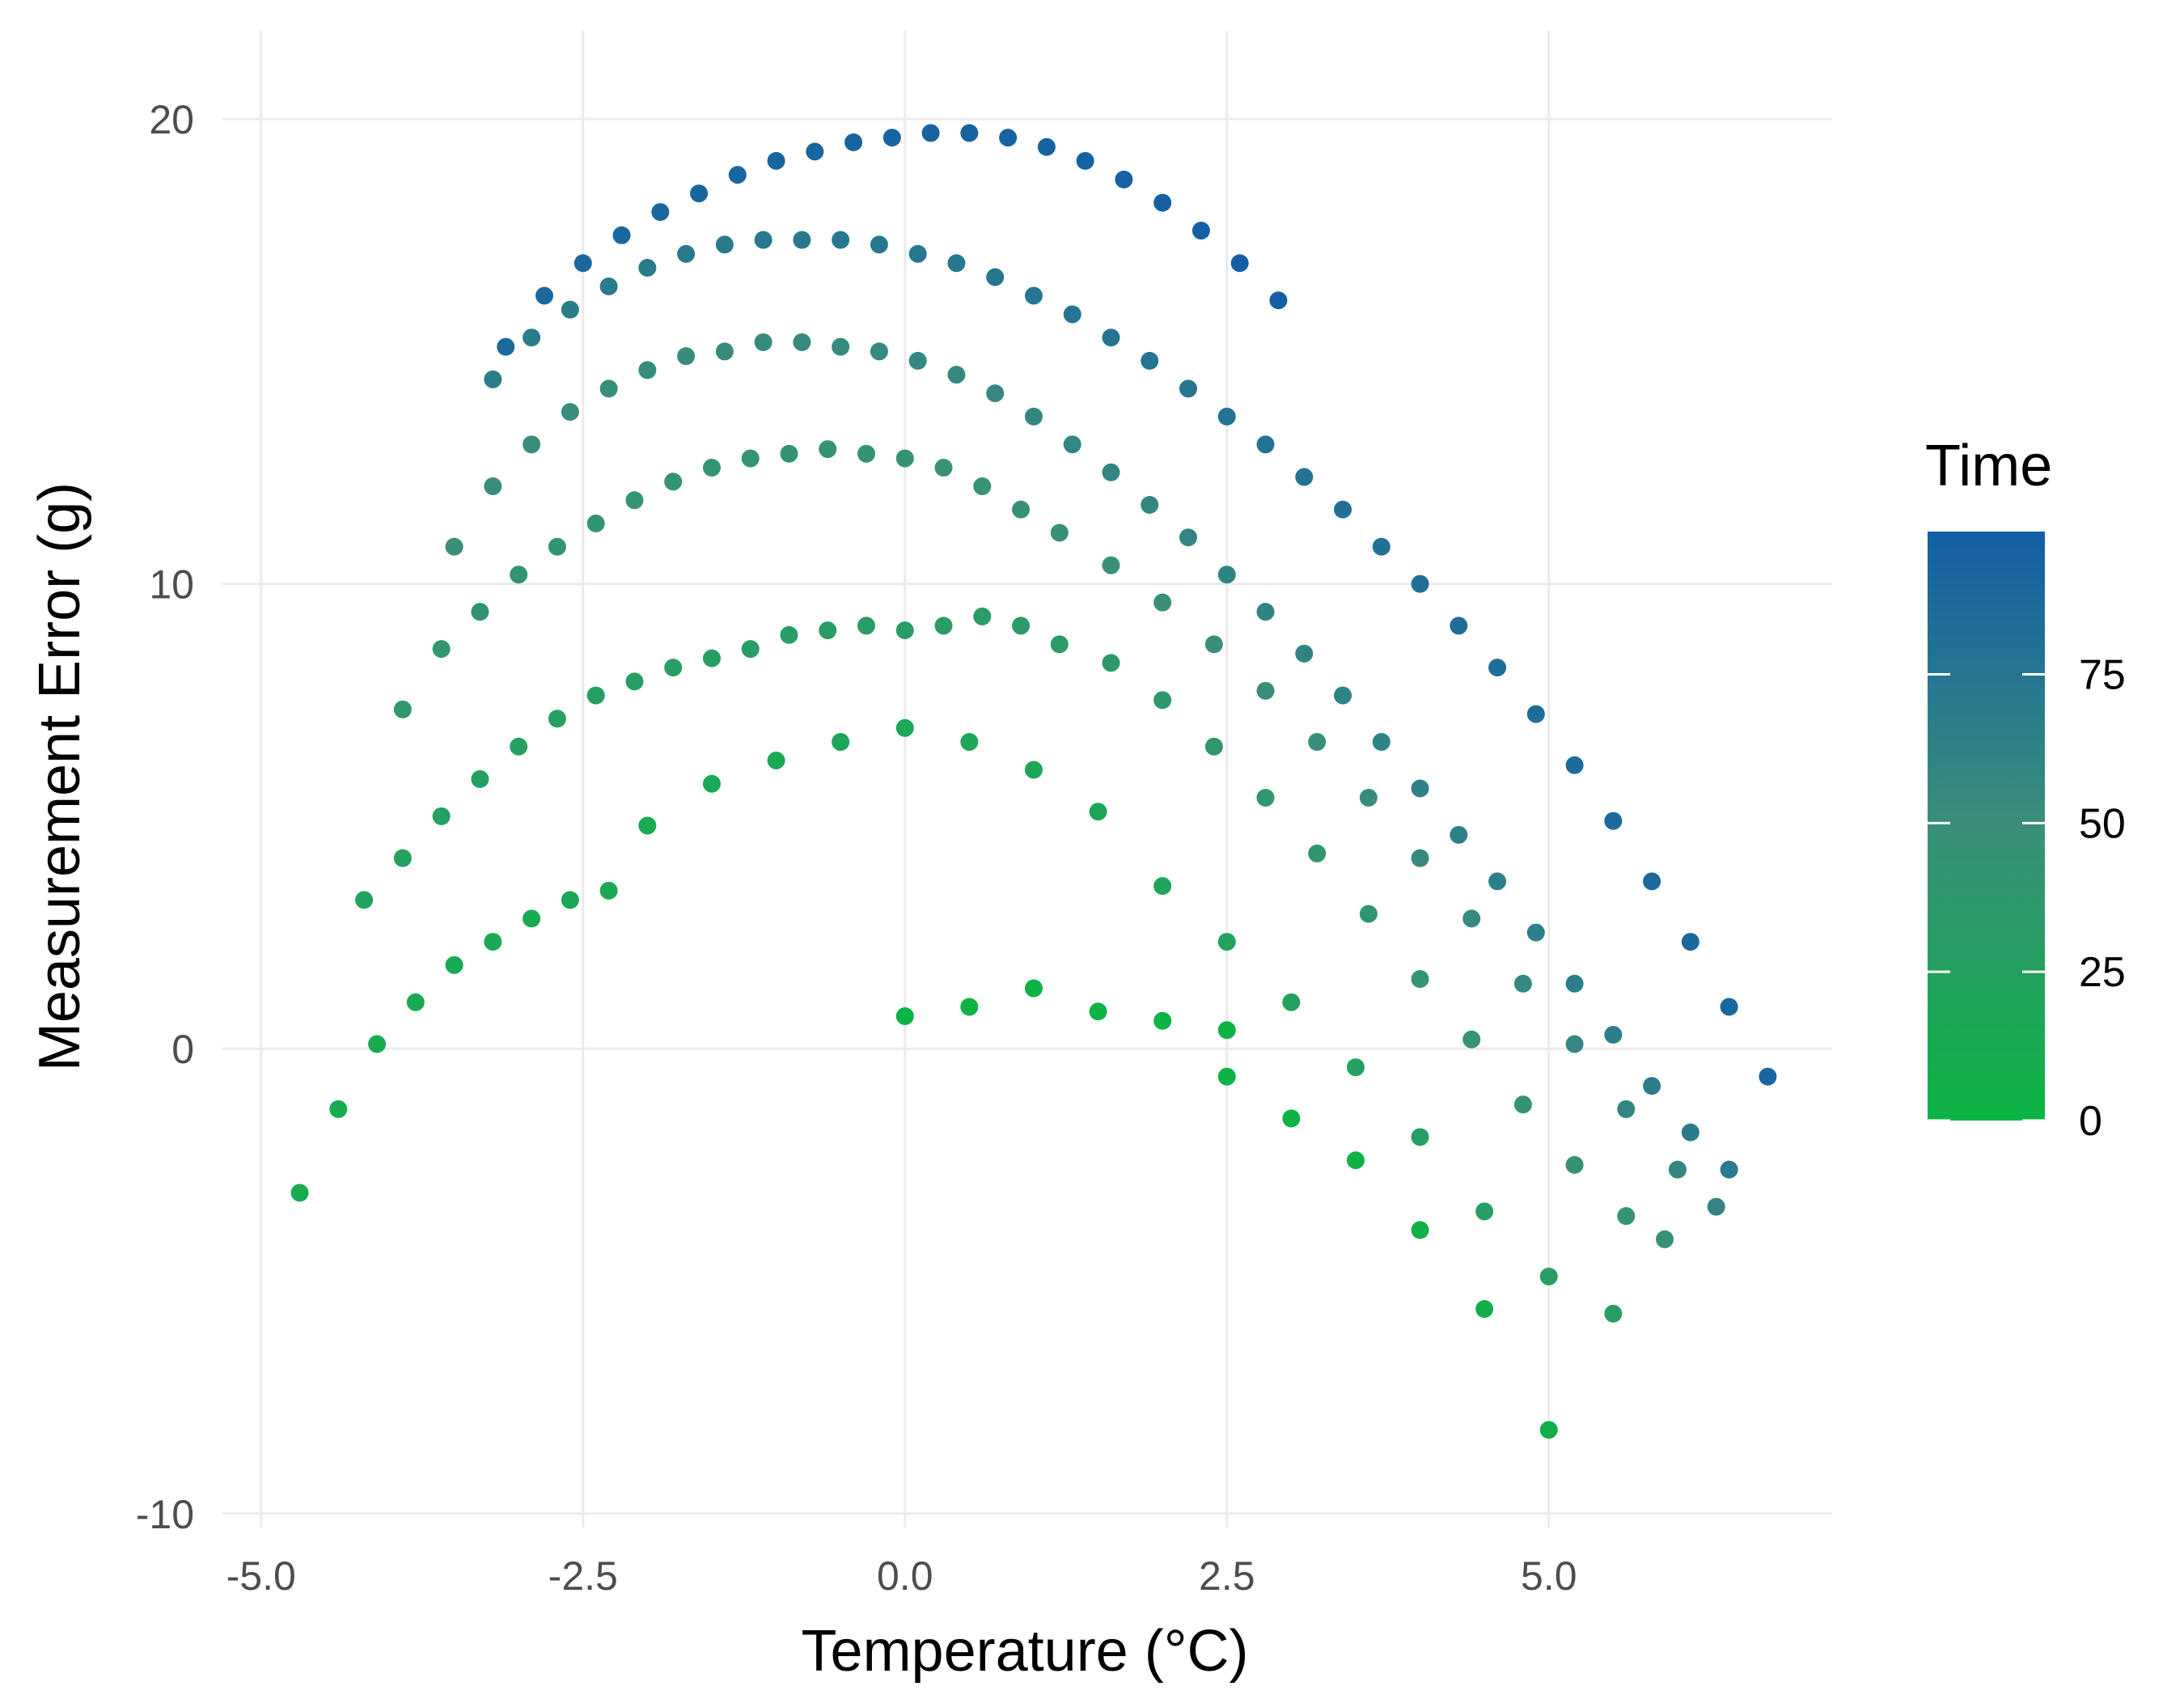 This screenshot has width=2184, height=1699. Describe the element at coordinates (2102, 823) in the screenshot. I see `legend-tick-label: 50` at that location.